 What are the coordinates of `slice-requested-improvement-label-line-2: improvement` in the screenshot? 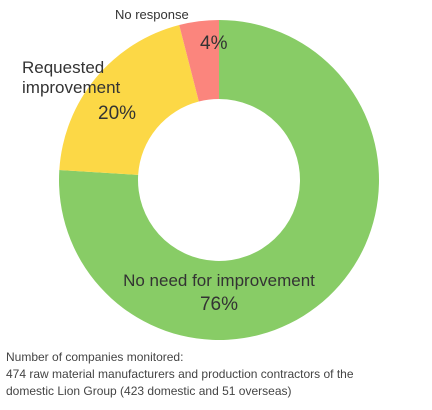 It's located at (71, 87).